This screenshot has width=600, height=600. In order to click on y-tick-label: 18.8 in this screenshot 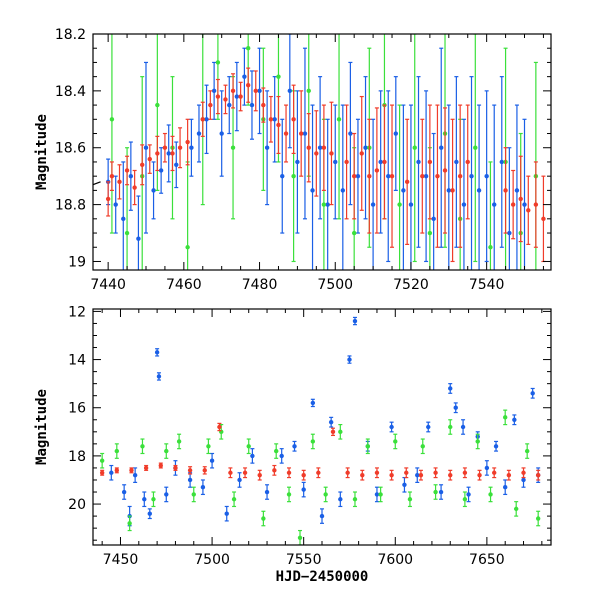, I will do `click(70, 206)`.